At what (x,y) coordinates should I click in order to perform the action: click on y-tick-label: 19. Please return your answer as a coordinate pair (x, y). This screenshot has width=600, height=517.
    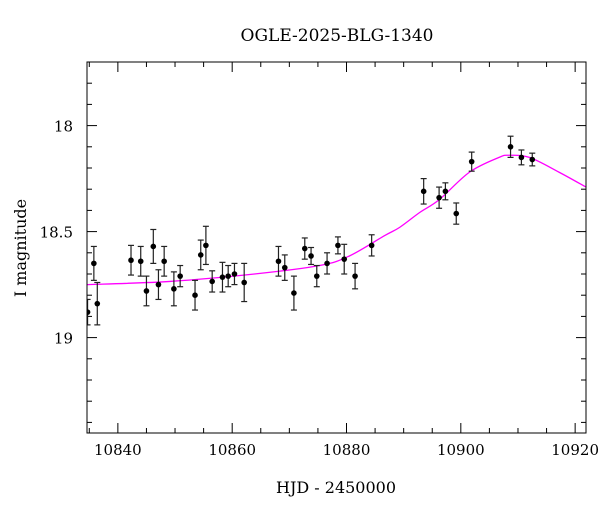
    Looking at the image, I should click on (63, 339).